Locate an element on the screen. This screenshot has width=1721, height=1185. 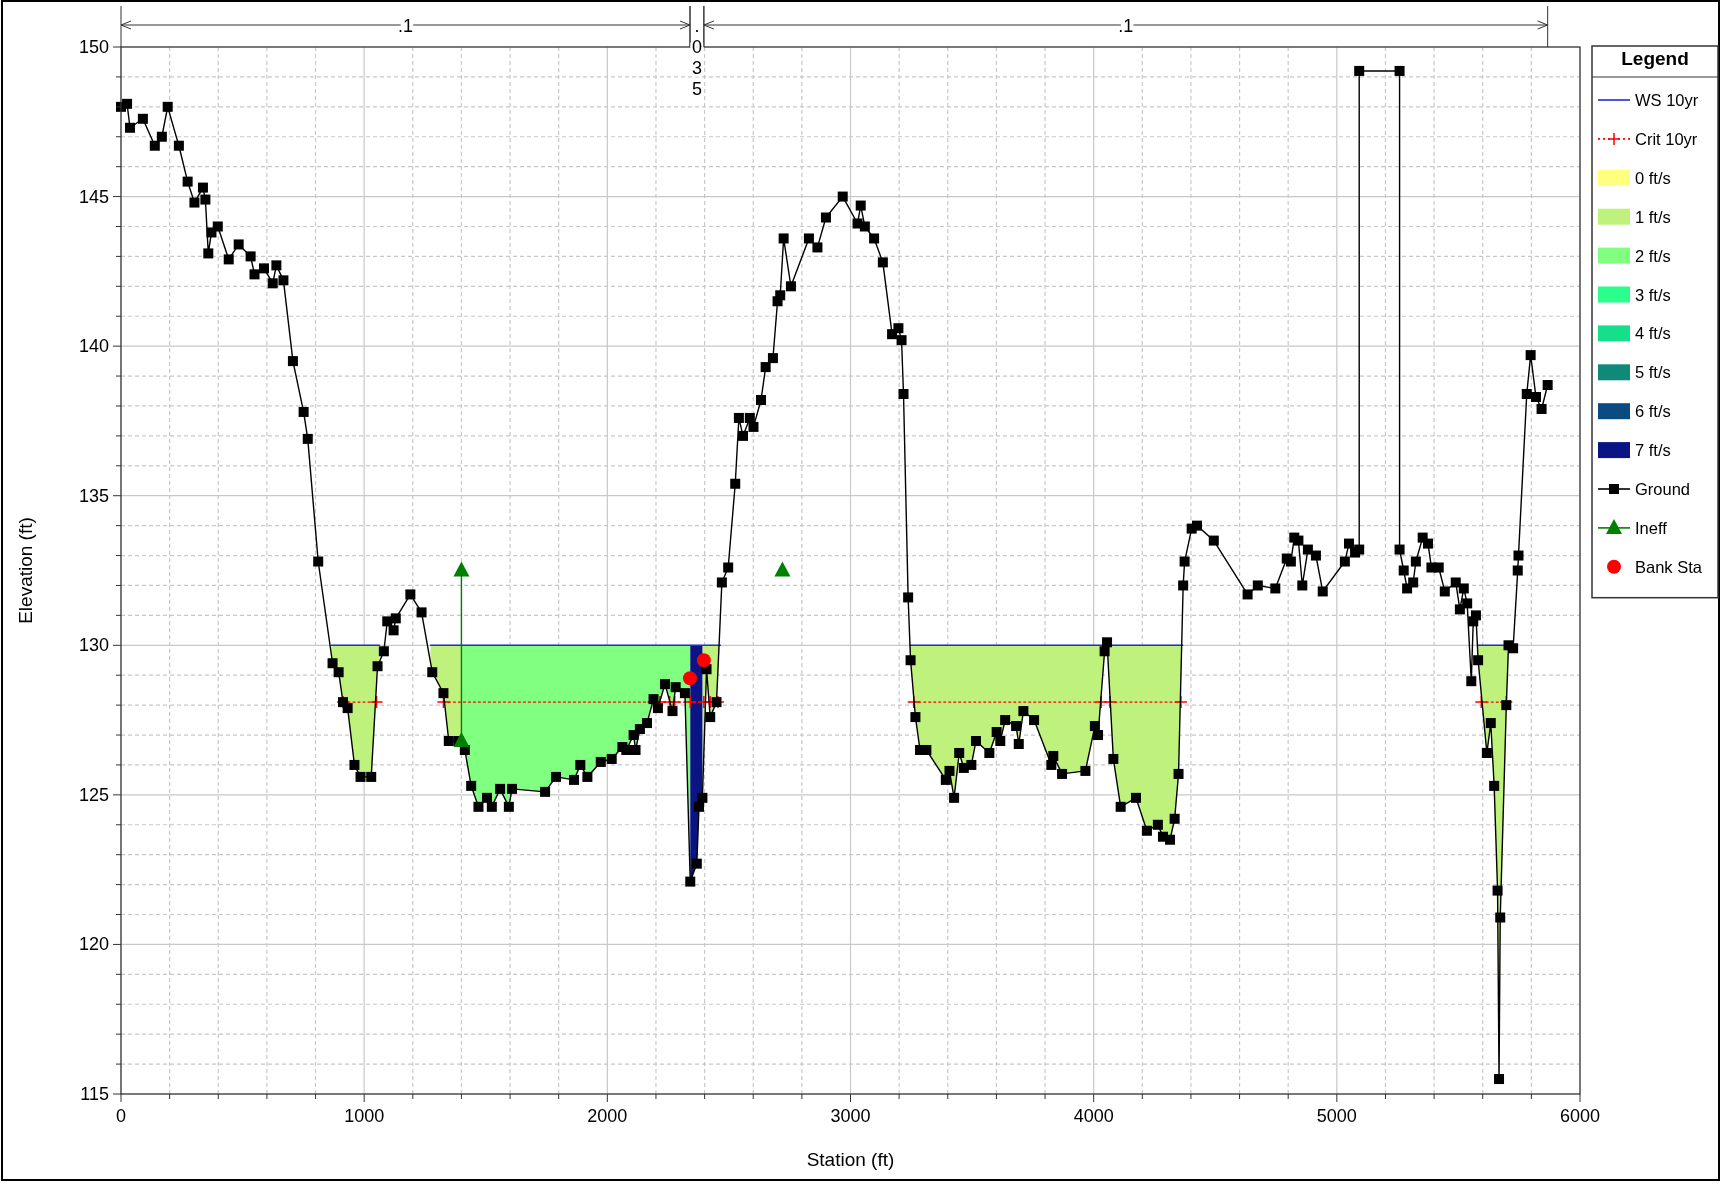
legend-label: Crit 10yr is located at coordinates (1666, 138).